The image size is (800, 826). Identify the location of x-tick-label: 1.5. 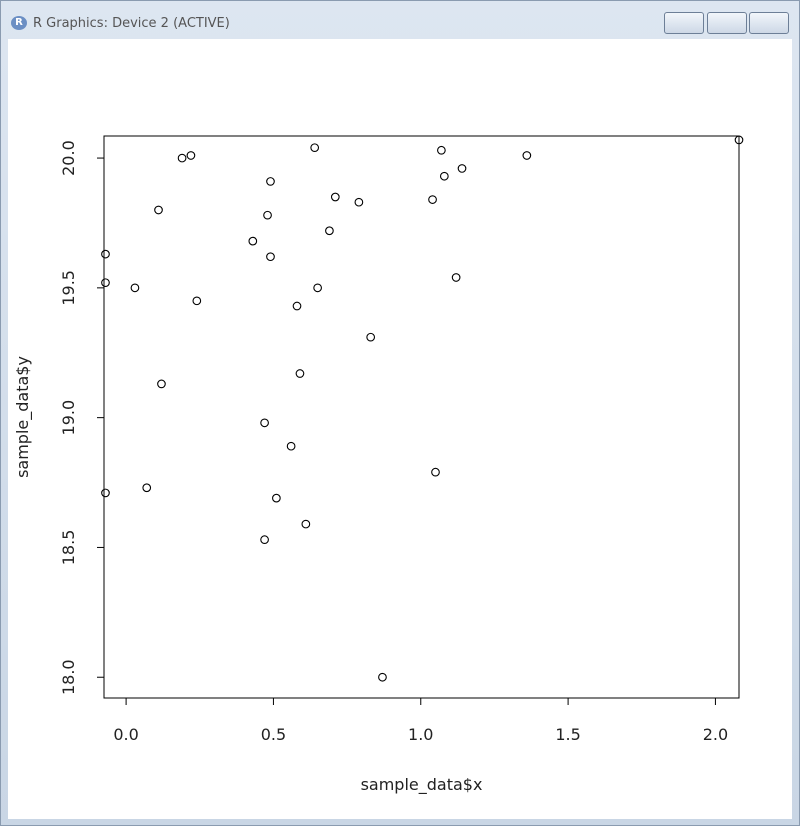
(567, 734).